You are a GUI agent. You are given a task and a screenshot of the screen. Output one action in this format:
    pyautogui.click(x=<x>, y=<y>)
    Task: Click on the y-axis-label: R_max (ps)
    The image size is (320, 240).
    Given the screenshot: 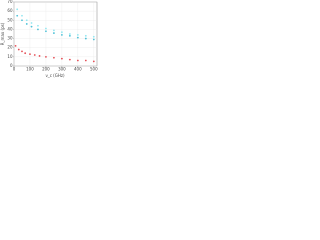 What is the action you would take?
    pyautogui.click(x=2, y=33)
    